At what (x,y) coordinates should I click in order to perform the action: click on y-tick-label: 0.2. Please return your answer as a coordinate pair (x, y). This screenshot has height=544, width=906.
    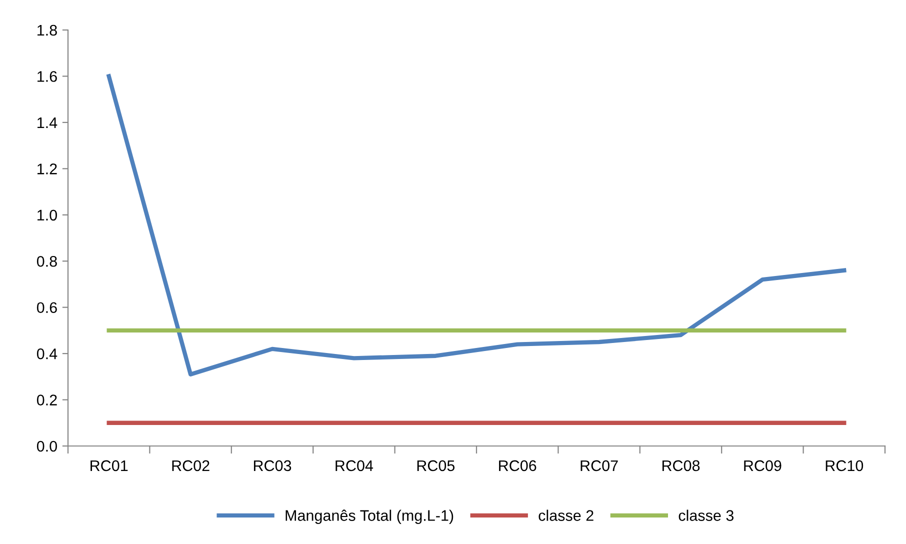
    Looking at the image, I should click on (46, 400).